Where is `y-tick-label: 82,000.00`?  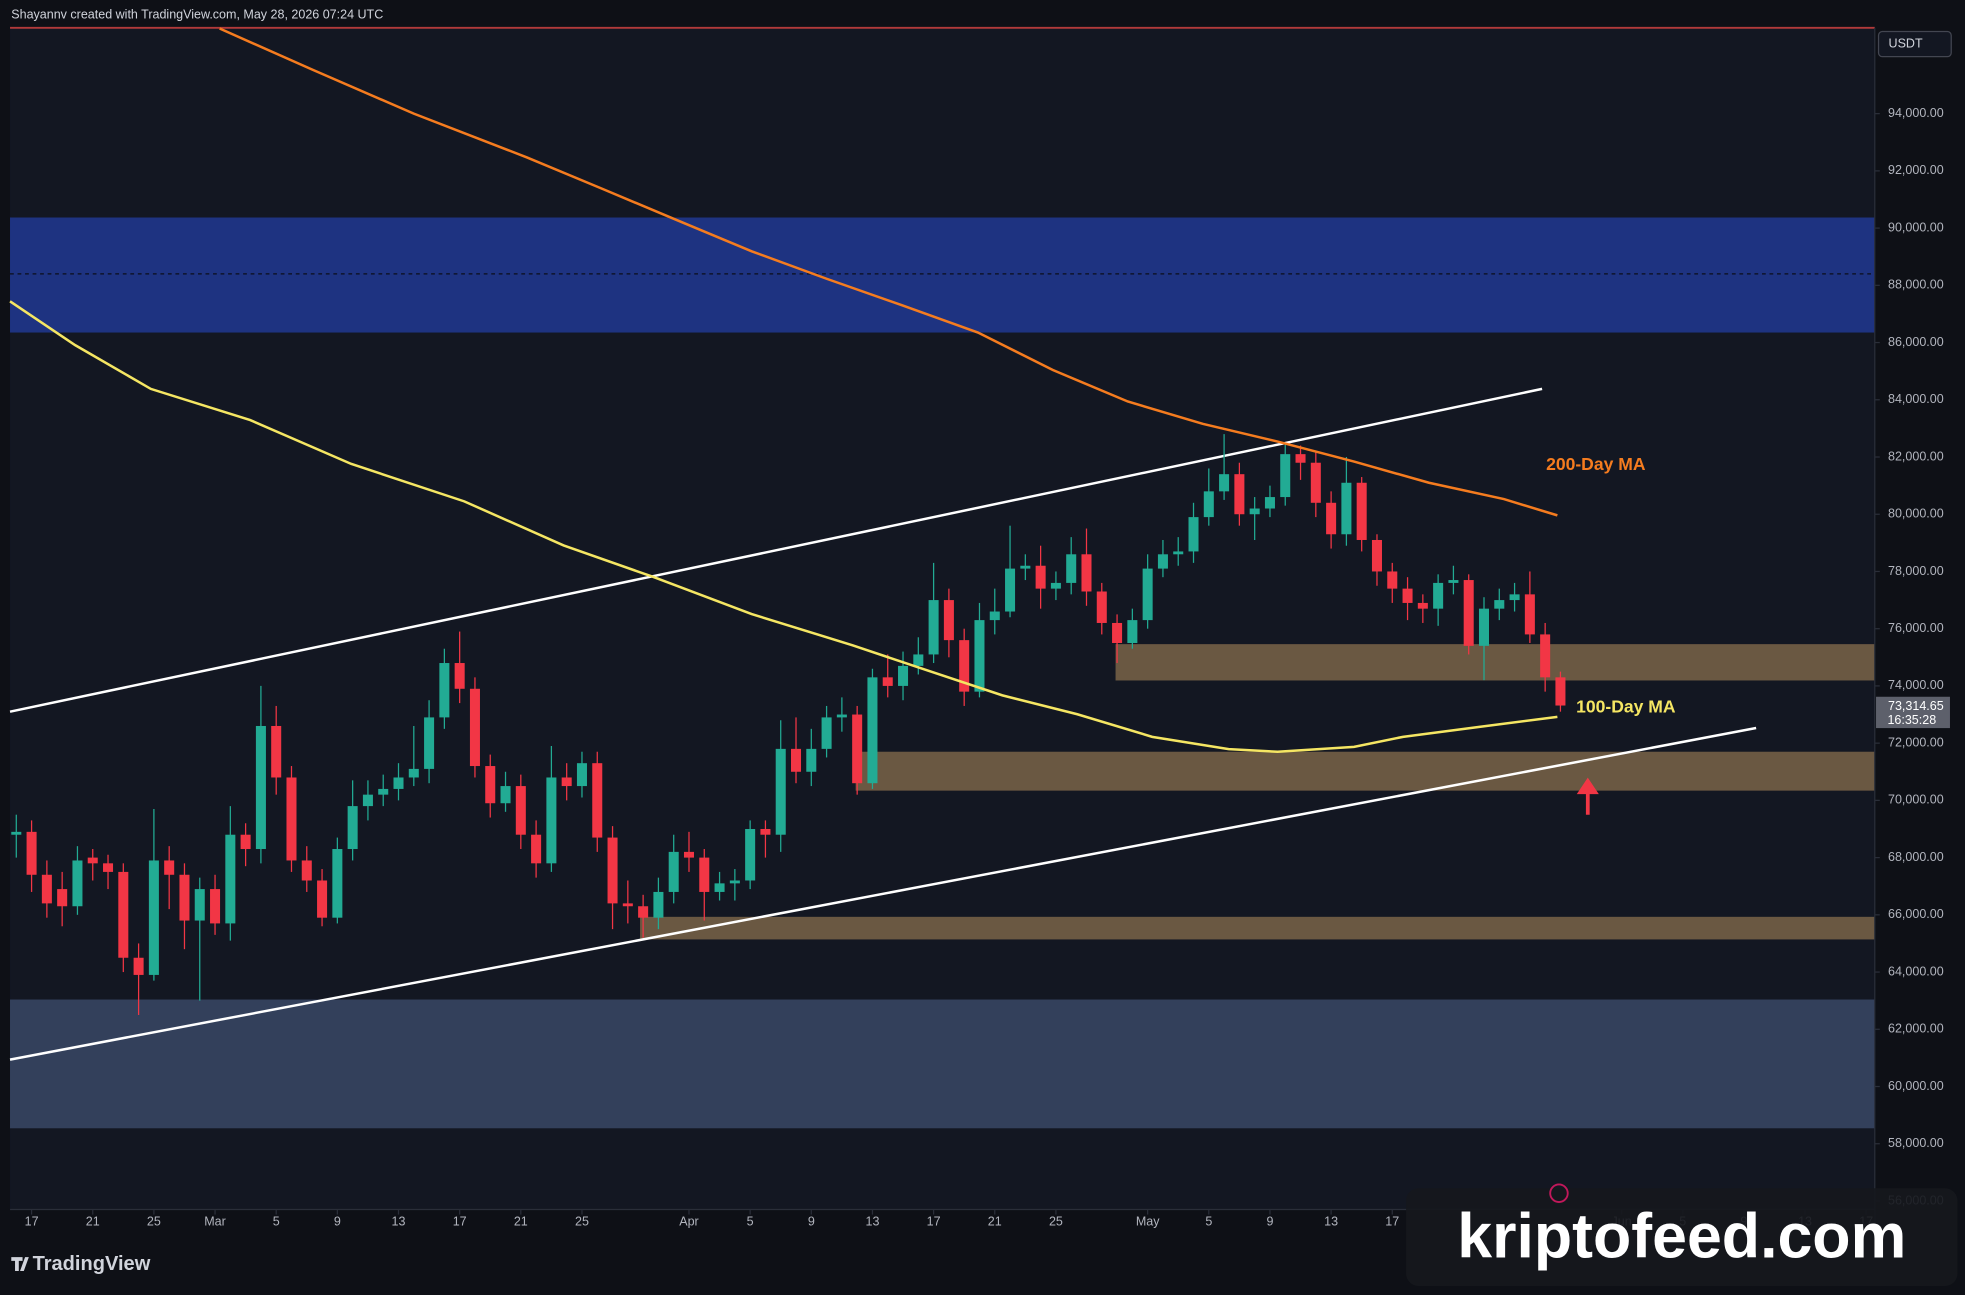
y-tick-label: 82,000.00 is located at coordinates (1916, 456).